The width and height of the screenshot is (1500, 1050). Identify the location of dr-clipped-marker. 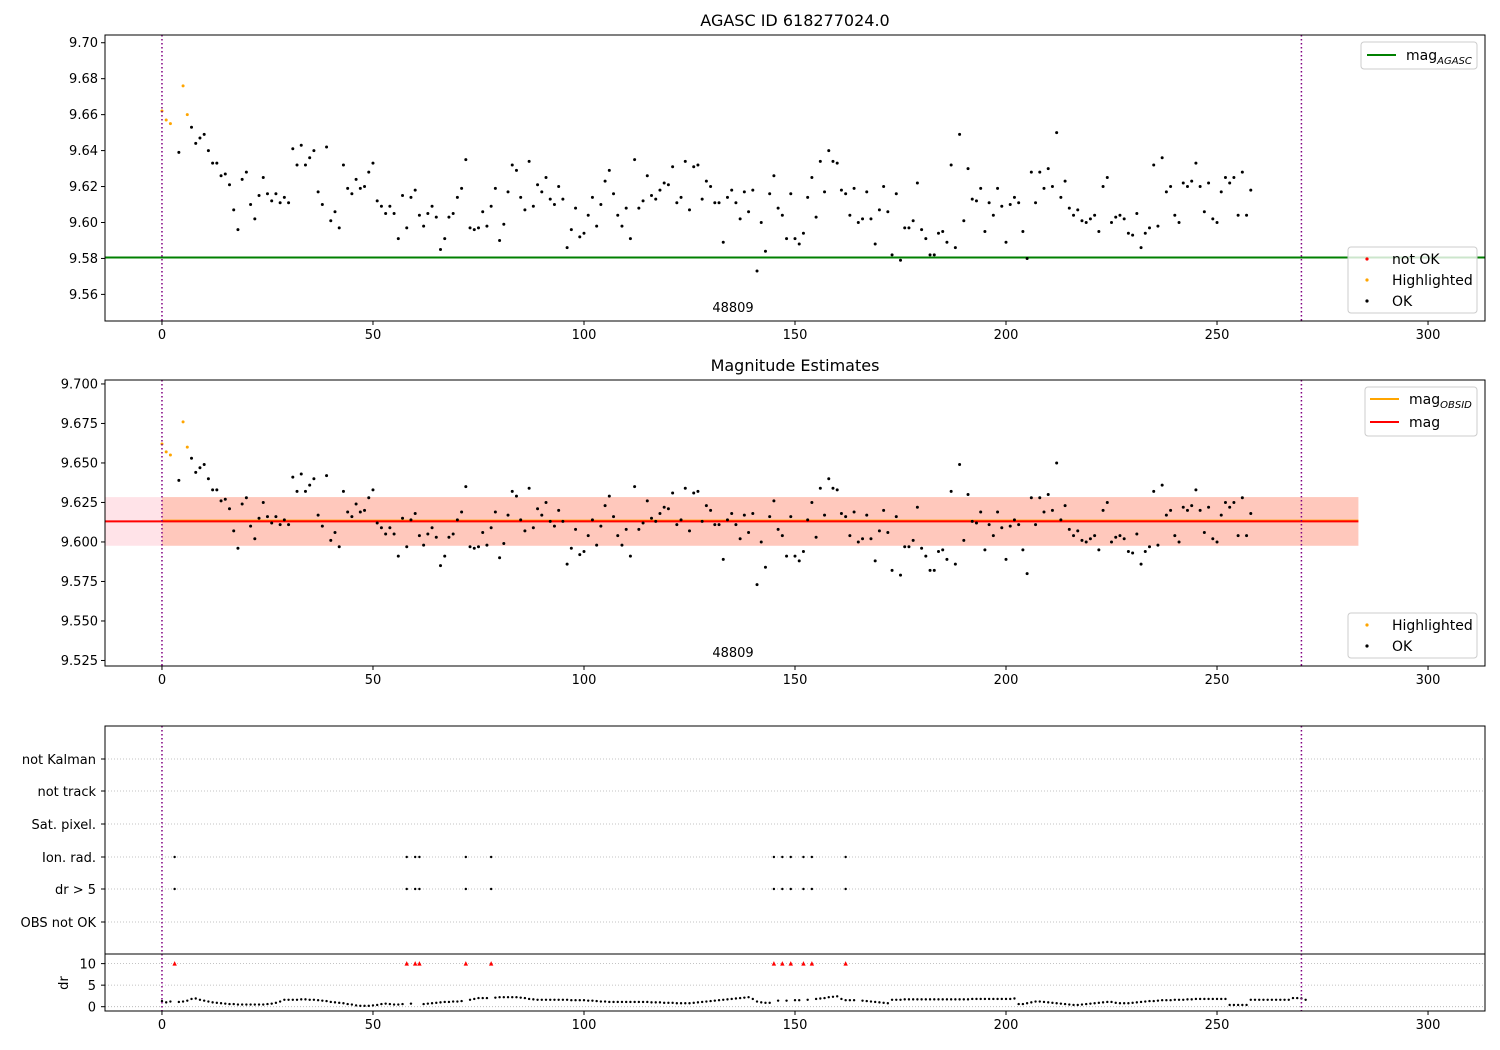
(174, 963).